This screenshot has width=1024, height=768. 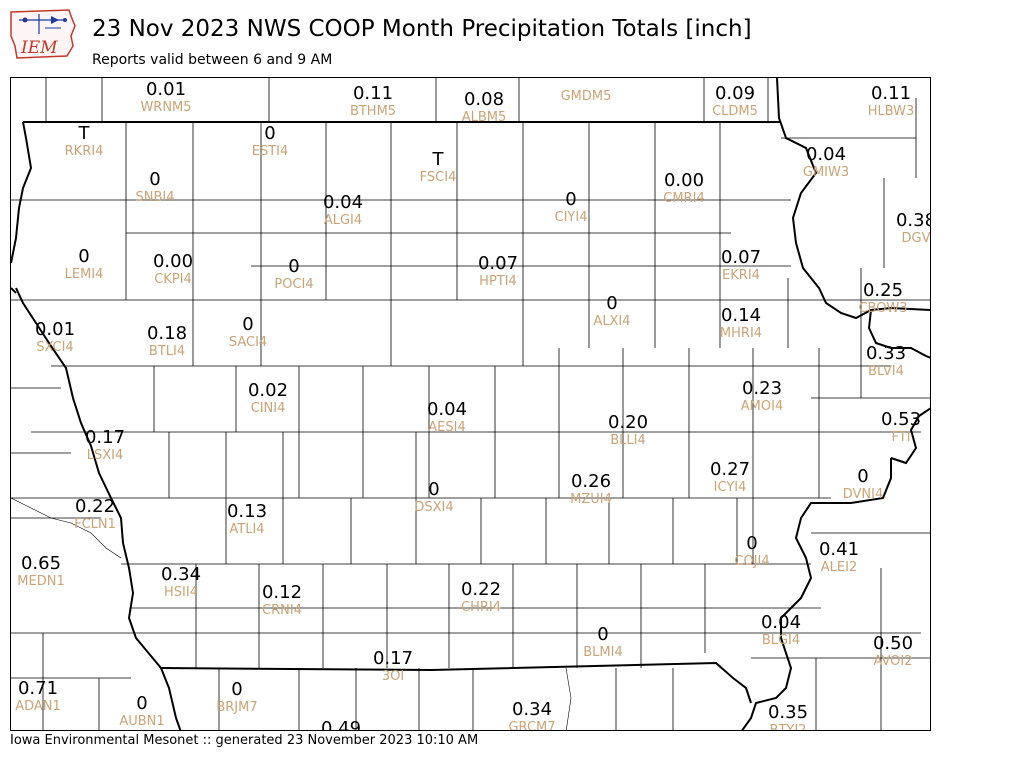 I want to click on station-cini4: 0.02 CINI4, so click(x=268, y=399).